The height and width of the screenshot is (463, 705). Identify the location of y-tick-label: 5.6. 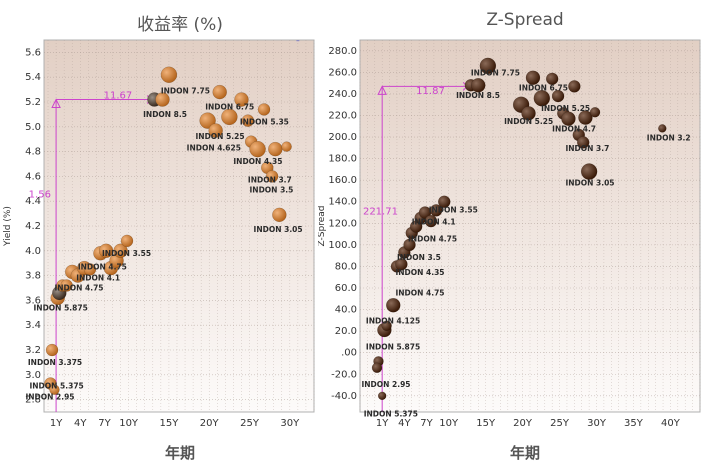
(33, 52).